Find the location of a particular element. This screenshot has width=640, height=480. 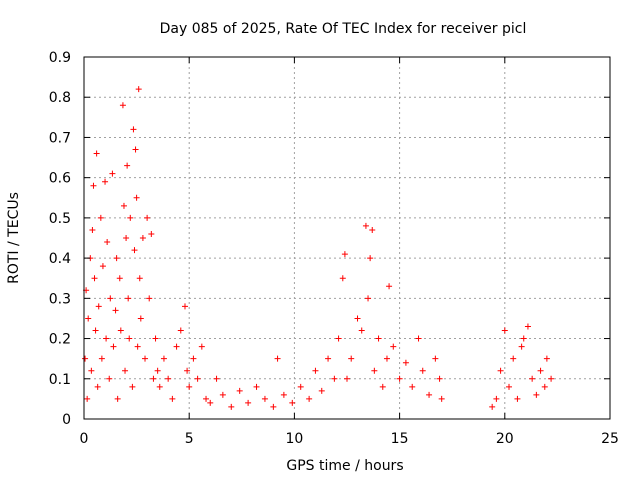

y-tick-label: 0.4 is located at coordinates (60, 259).